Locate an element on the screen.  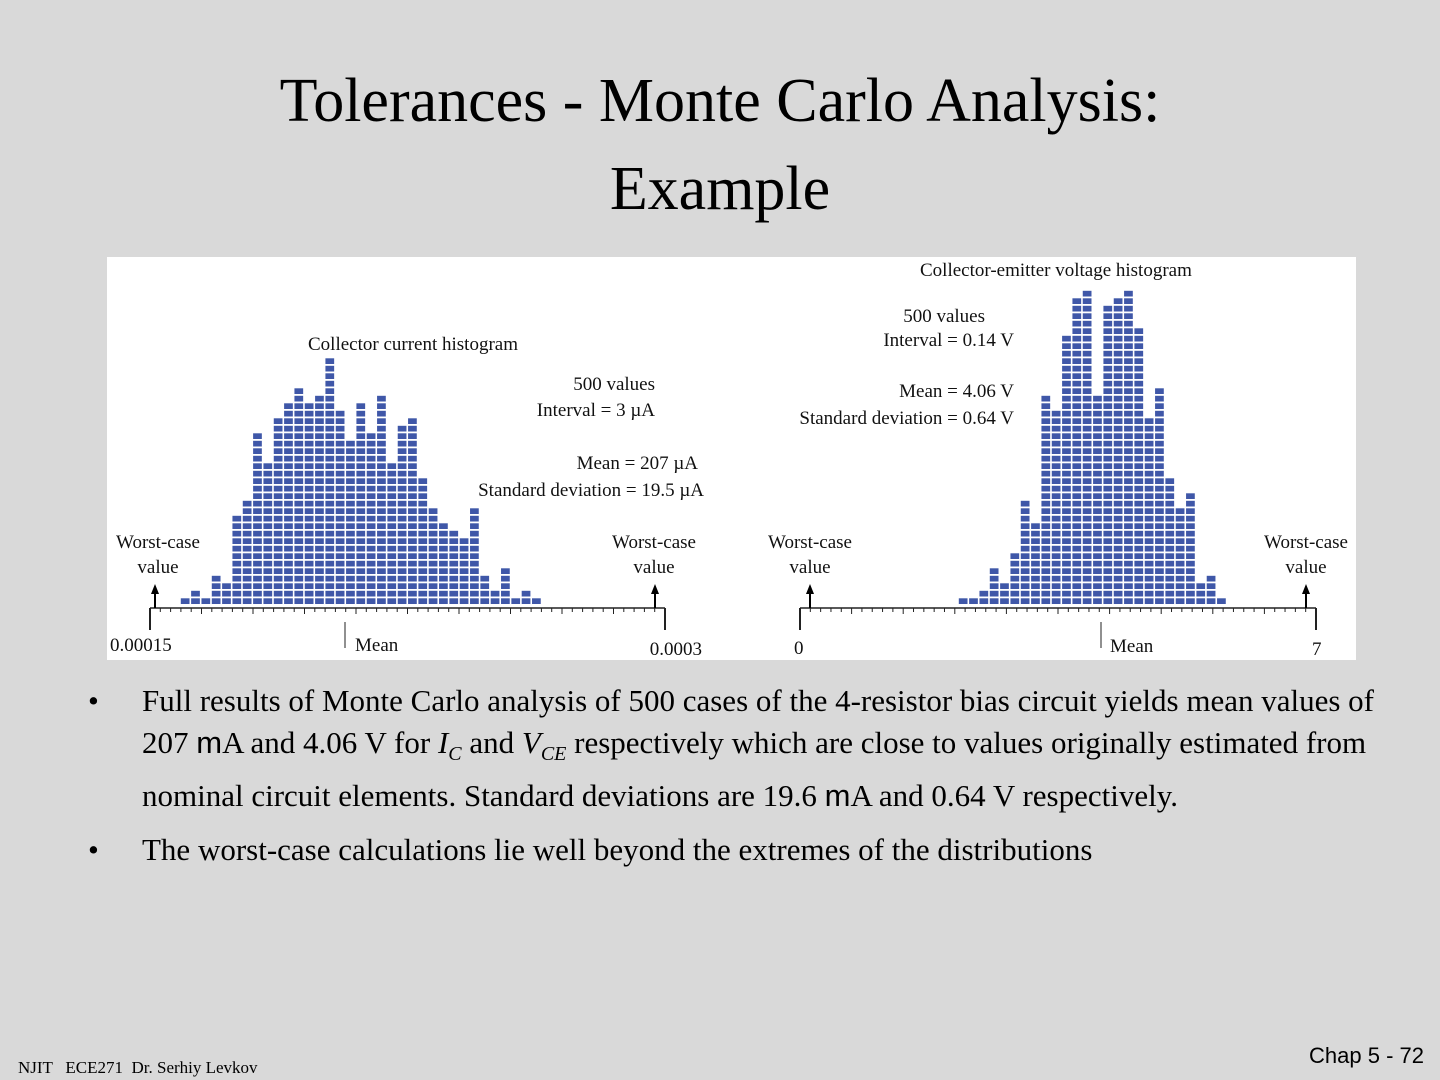
text: and is located at coordinates (491, 742).